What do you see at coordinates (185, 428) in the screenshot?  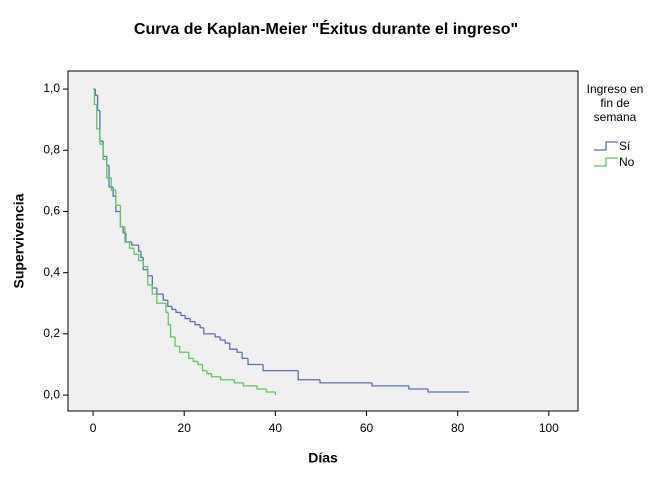 I see `x-tick-label: 20` at bounding box center [185, 428].